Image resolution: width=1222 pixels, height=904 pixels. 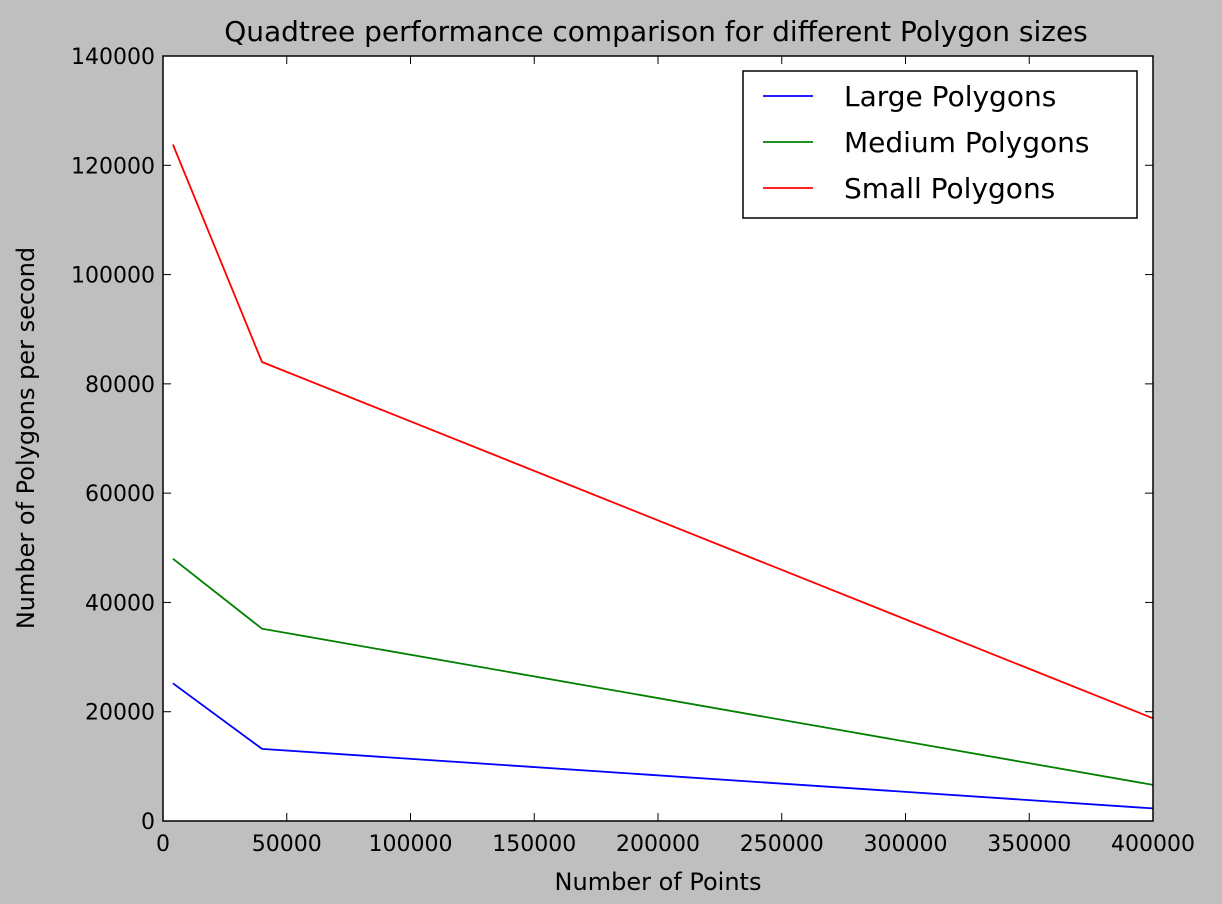 I want to click on x-tick-label: 150000, so click(x=534, y=844).